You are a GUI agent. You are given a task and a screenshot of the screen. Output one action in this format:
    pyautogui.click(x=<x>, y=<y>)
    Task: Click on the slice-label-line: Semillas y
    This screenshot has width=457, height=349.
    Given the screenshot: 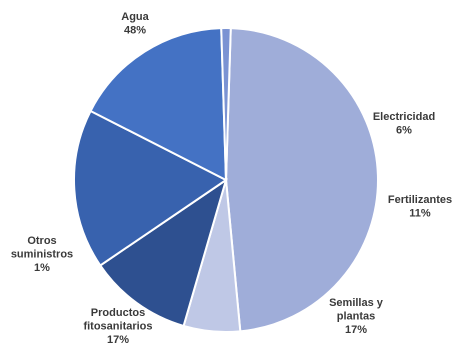 What is the action you would take?
    pyautogui.click(x=356, y=303)
    